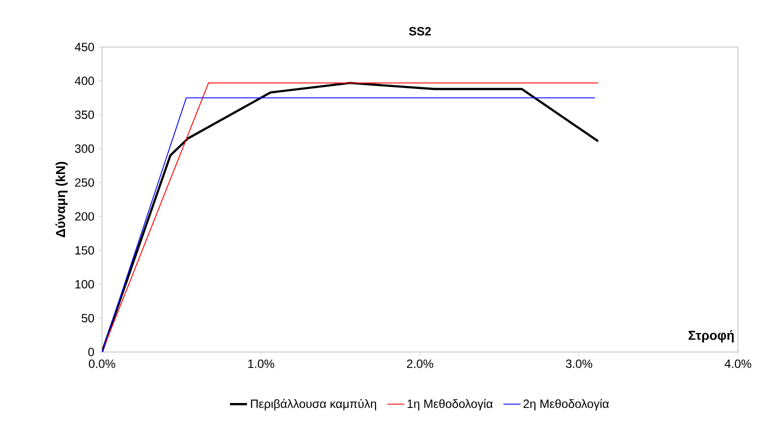 This screenshot has height=447, width=768. Describe the element at coordinates (420, 31) in the screenshot. I see `chart-title: SS2` at that location.